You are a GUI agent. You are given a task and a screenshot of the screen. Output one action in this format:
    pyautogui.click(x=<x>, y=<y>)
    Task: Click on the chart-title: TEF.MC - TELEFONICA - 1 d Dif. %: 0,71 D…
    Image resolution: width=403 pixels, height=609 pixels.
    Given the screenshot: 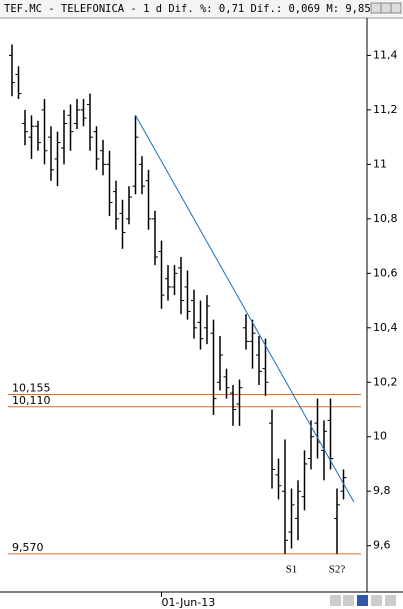 What is the action you would take?
    pyautogui.click(x=190, y=9)
    